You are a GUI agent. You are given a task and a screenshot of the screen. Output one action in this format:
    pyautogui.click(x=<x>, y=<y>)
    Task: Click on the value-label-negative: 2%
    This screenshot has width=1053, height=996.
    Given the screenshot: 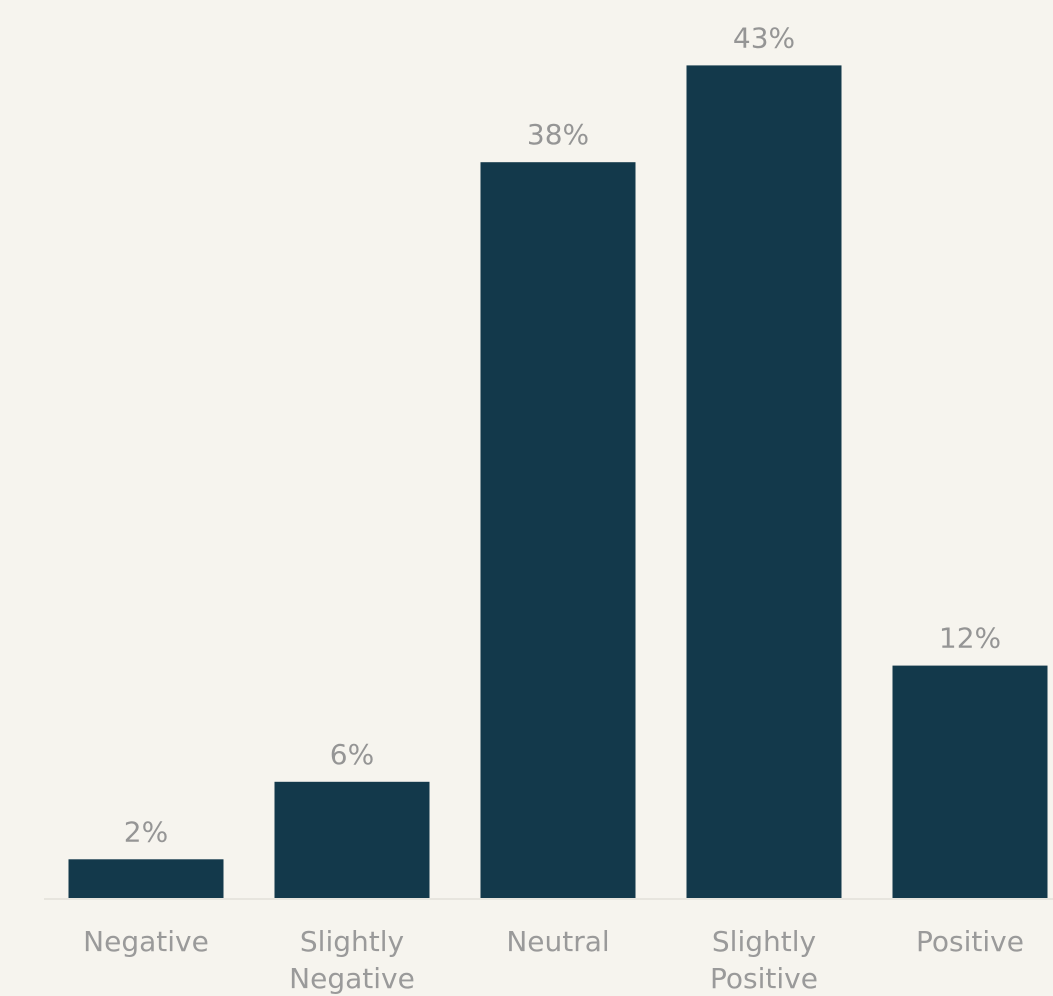 What is the action you would take?
    pyautogui.click(x=146, y=831)
    